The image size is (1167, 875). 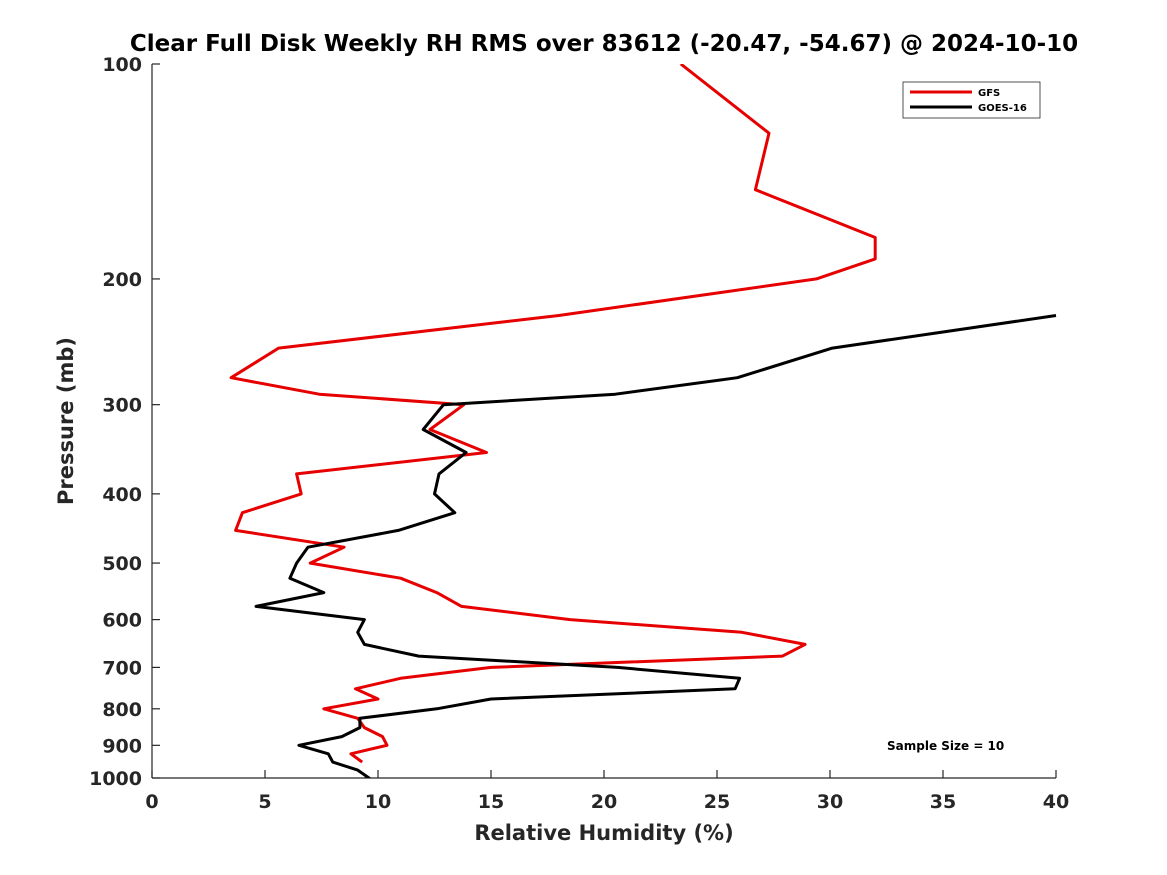 What do you see at coordinates (1056, 802) in the screenshot?
I see `x-tick-label: 40` at bounding box center [1056, 802].